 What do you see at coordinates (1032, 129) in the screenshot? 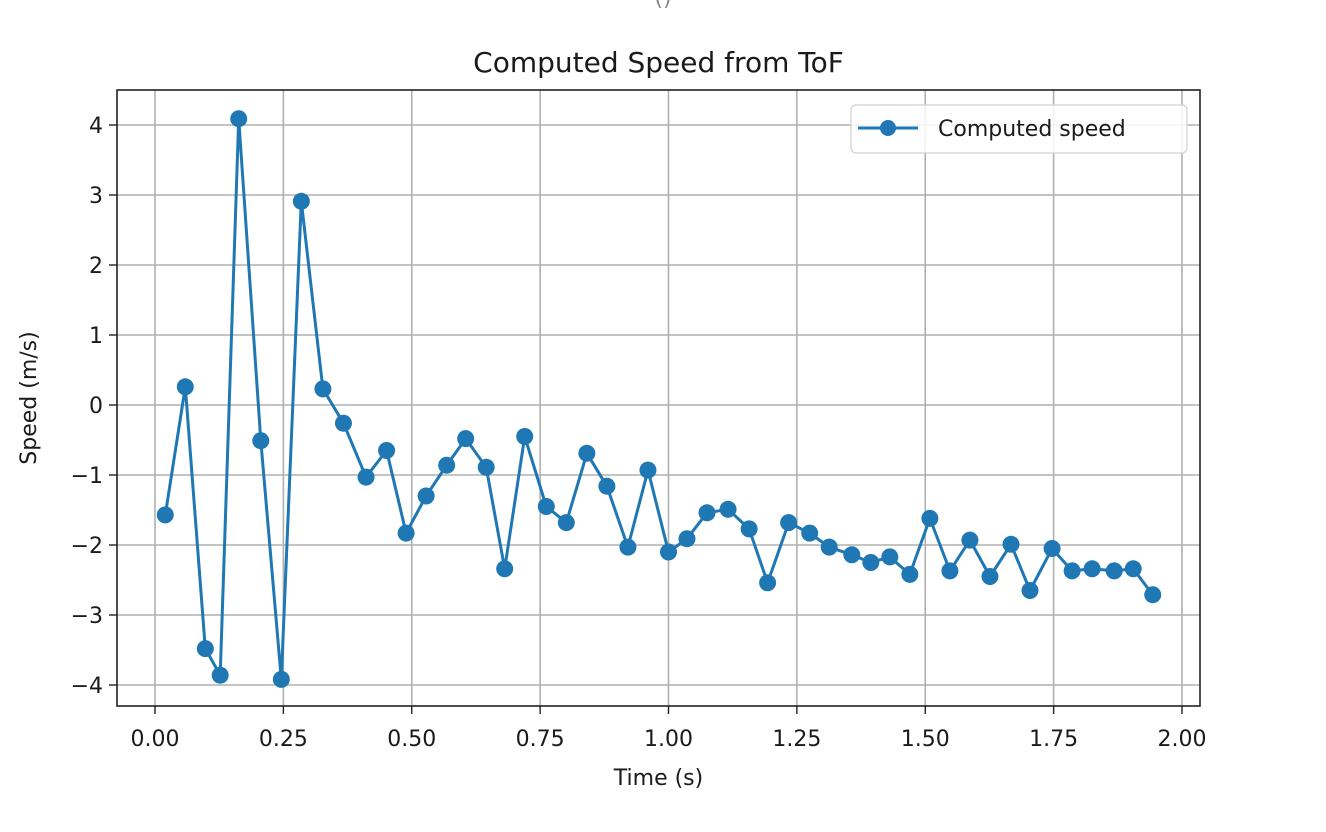
I see `legend-label: Computed speed` at bounding box center [1032, 129].